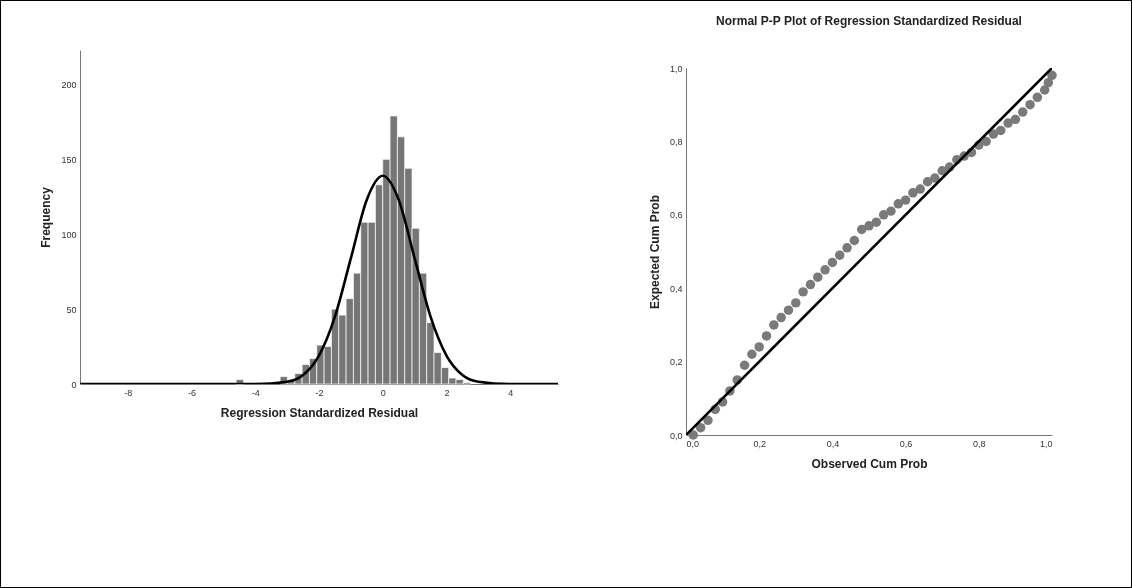 Image resolution: width=1132 pixels, height=588 pixels. I want to click on x-tick-label: -4, so click(255, 392).